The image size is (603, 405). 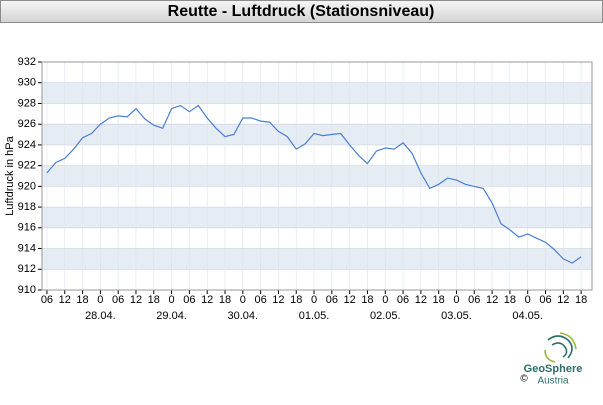 What do you see at coordinates (456, 316) in the screenshot?
I see `date-label: 03.05.` at bounding box center [456, 316].